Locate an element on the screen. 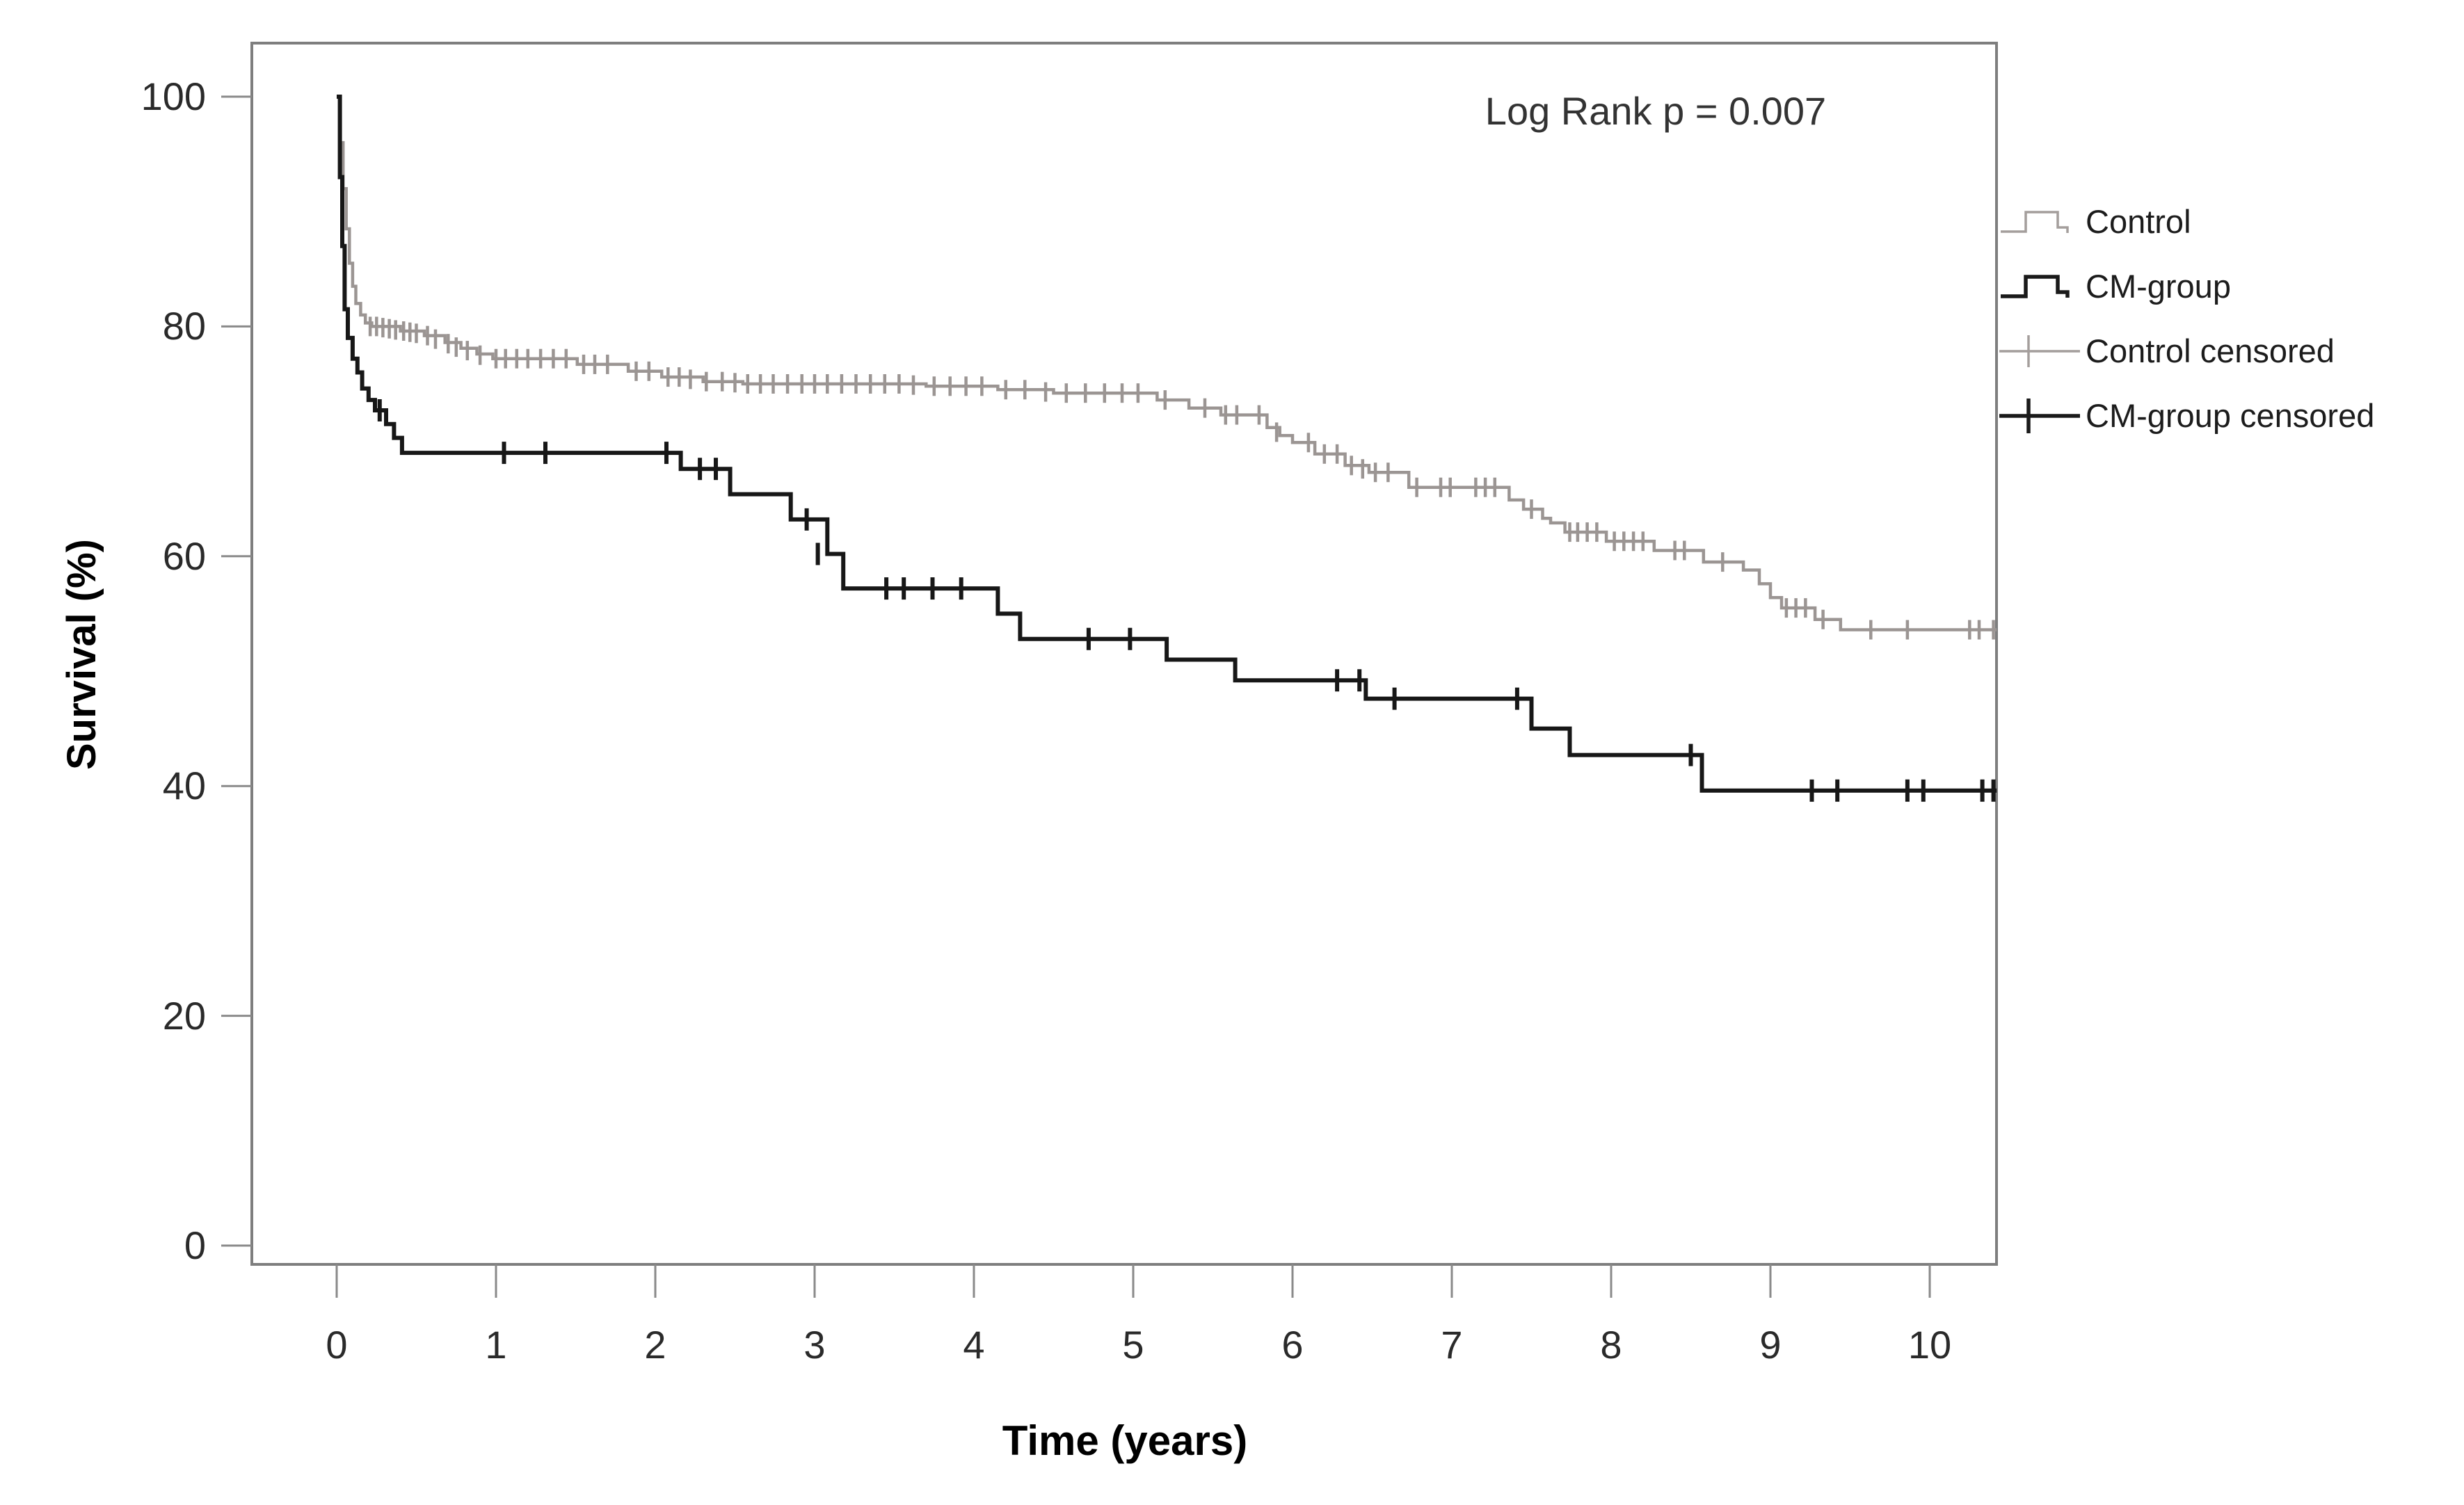 This screenshot has width=2464, height=1505. legend-item-cm-group-censored: CM-group censored is located at coordinates (2229, 415).